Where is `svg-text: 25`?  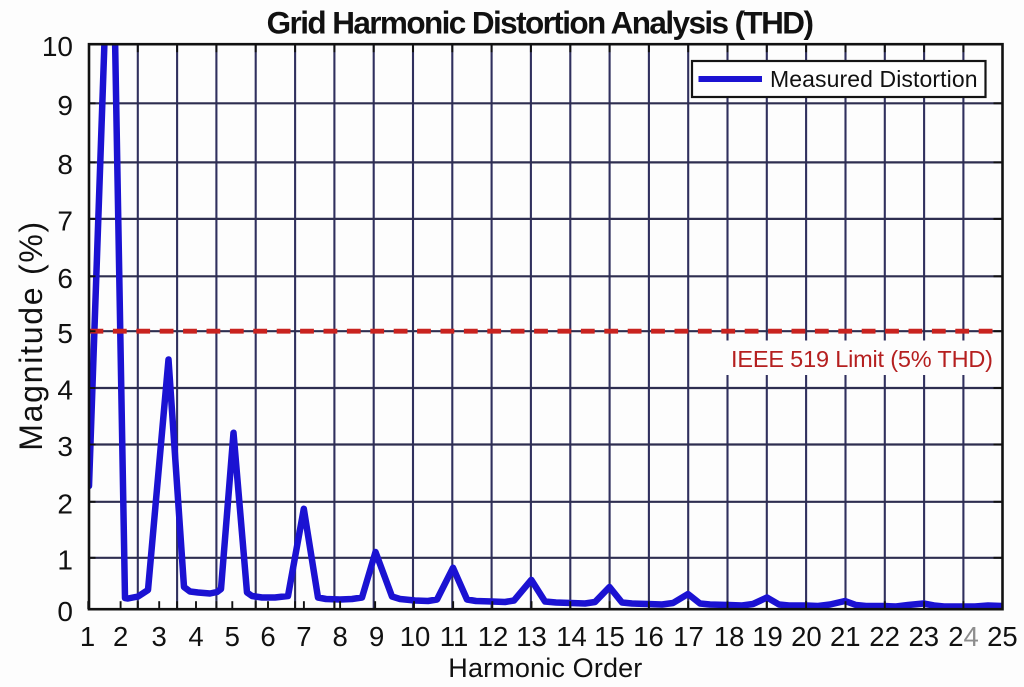
svg-text: 25 is located at coordinates (1002, 636).